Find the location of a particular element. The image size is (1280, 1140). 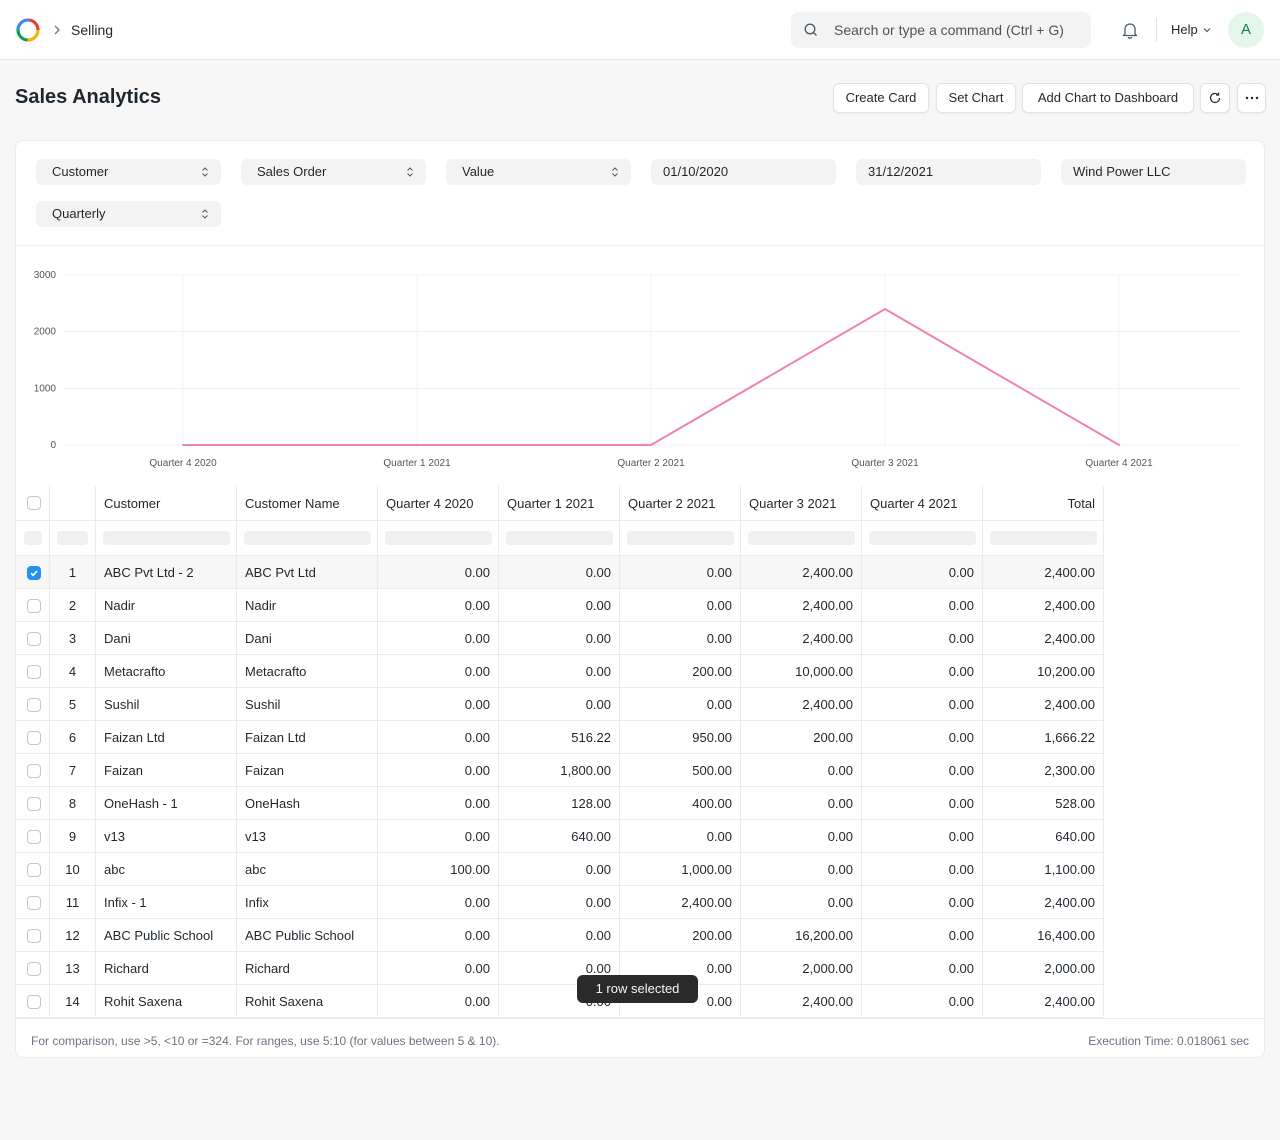

column-header: Quarter 4 2021 is located at coordinates (922, 503).